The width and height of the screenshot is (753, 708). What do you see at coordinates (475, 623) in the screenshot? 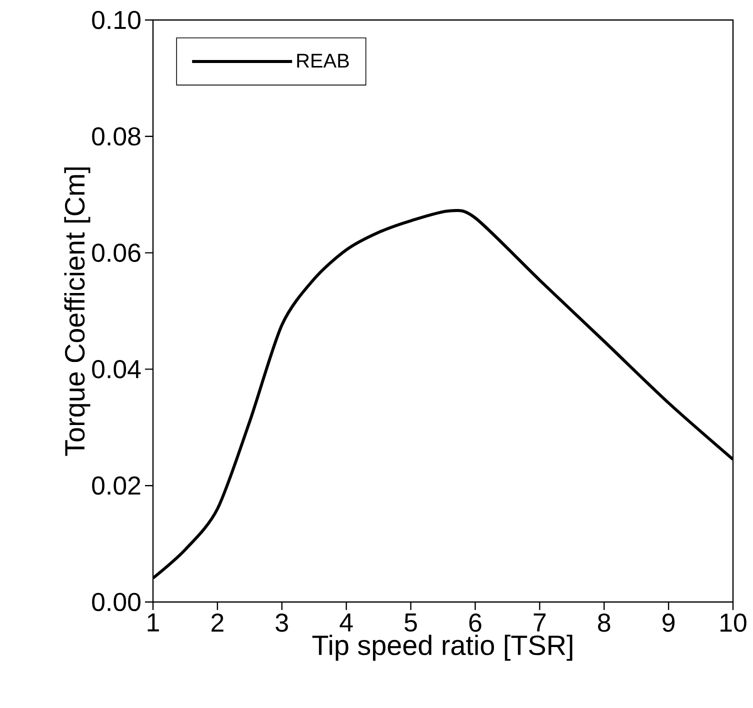
I see `x-tick-label: 6` at bounding box center [475, 623].